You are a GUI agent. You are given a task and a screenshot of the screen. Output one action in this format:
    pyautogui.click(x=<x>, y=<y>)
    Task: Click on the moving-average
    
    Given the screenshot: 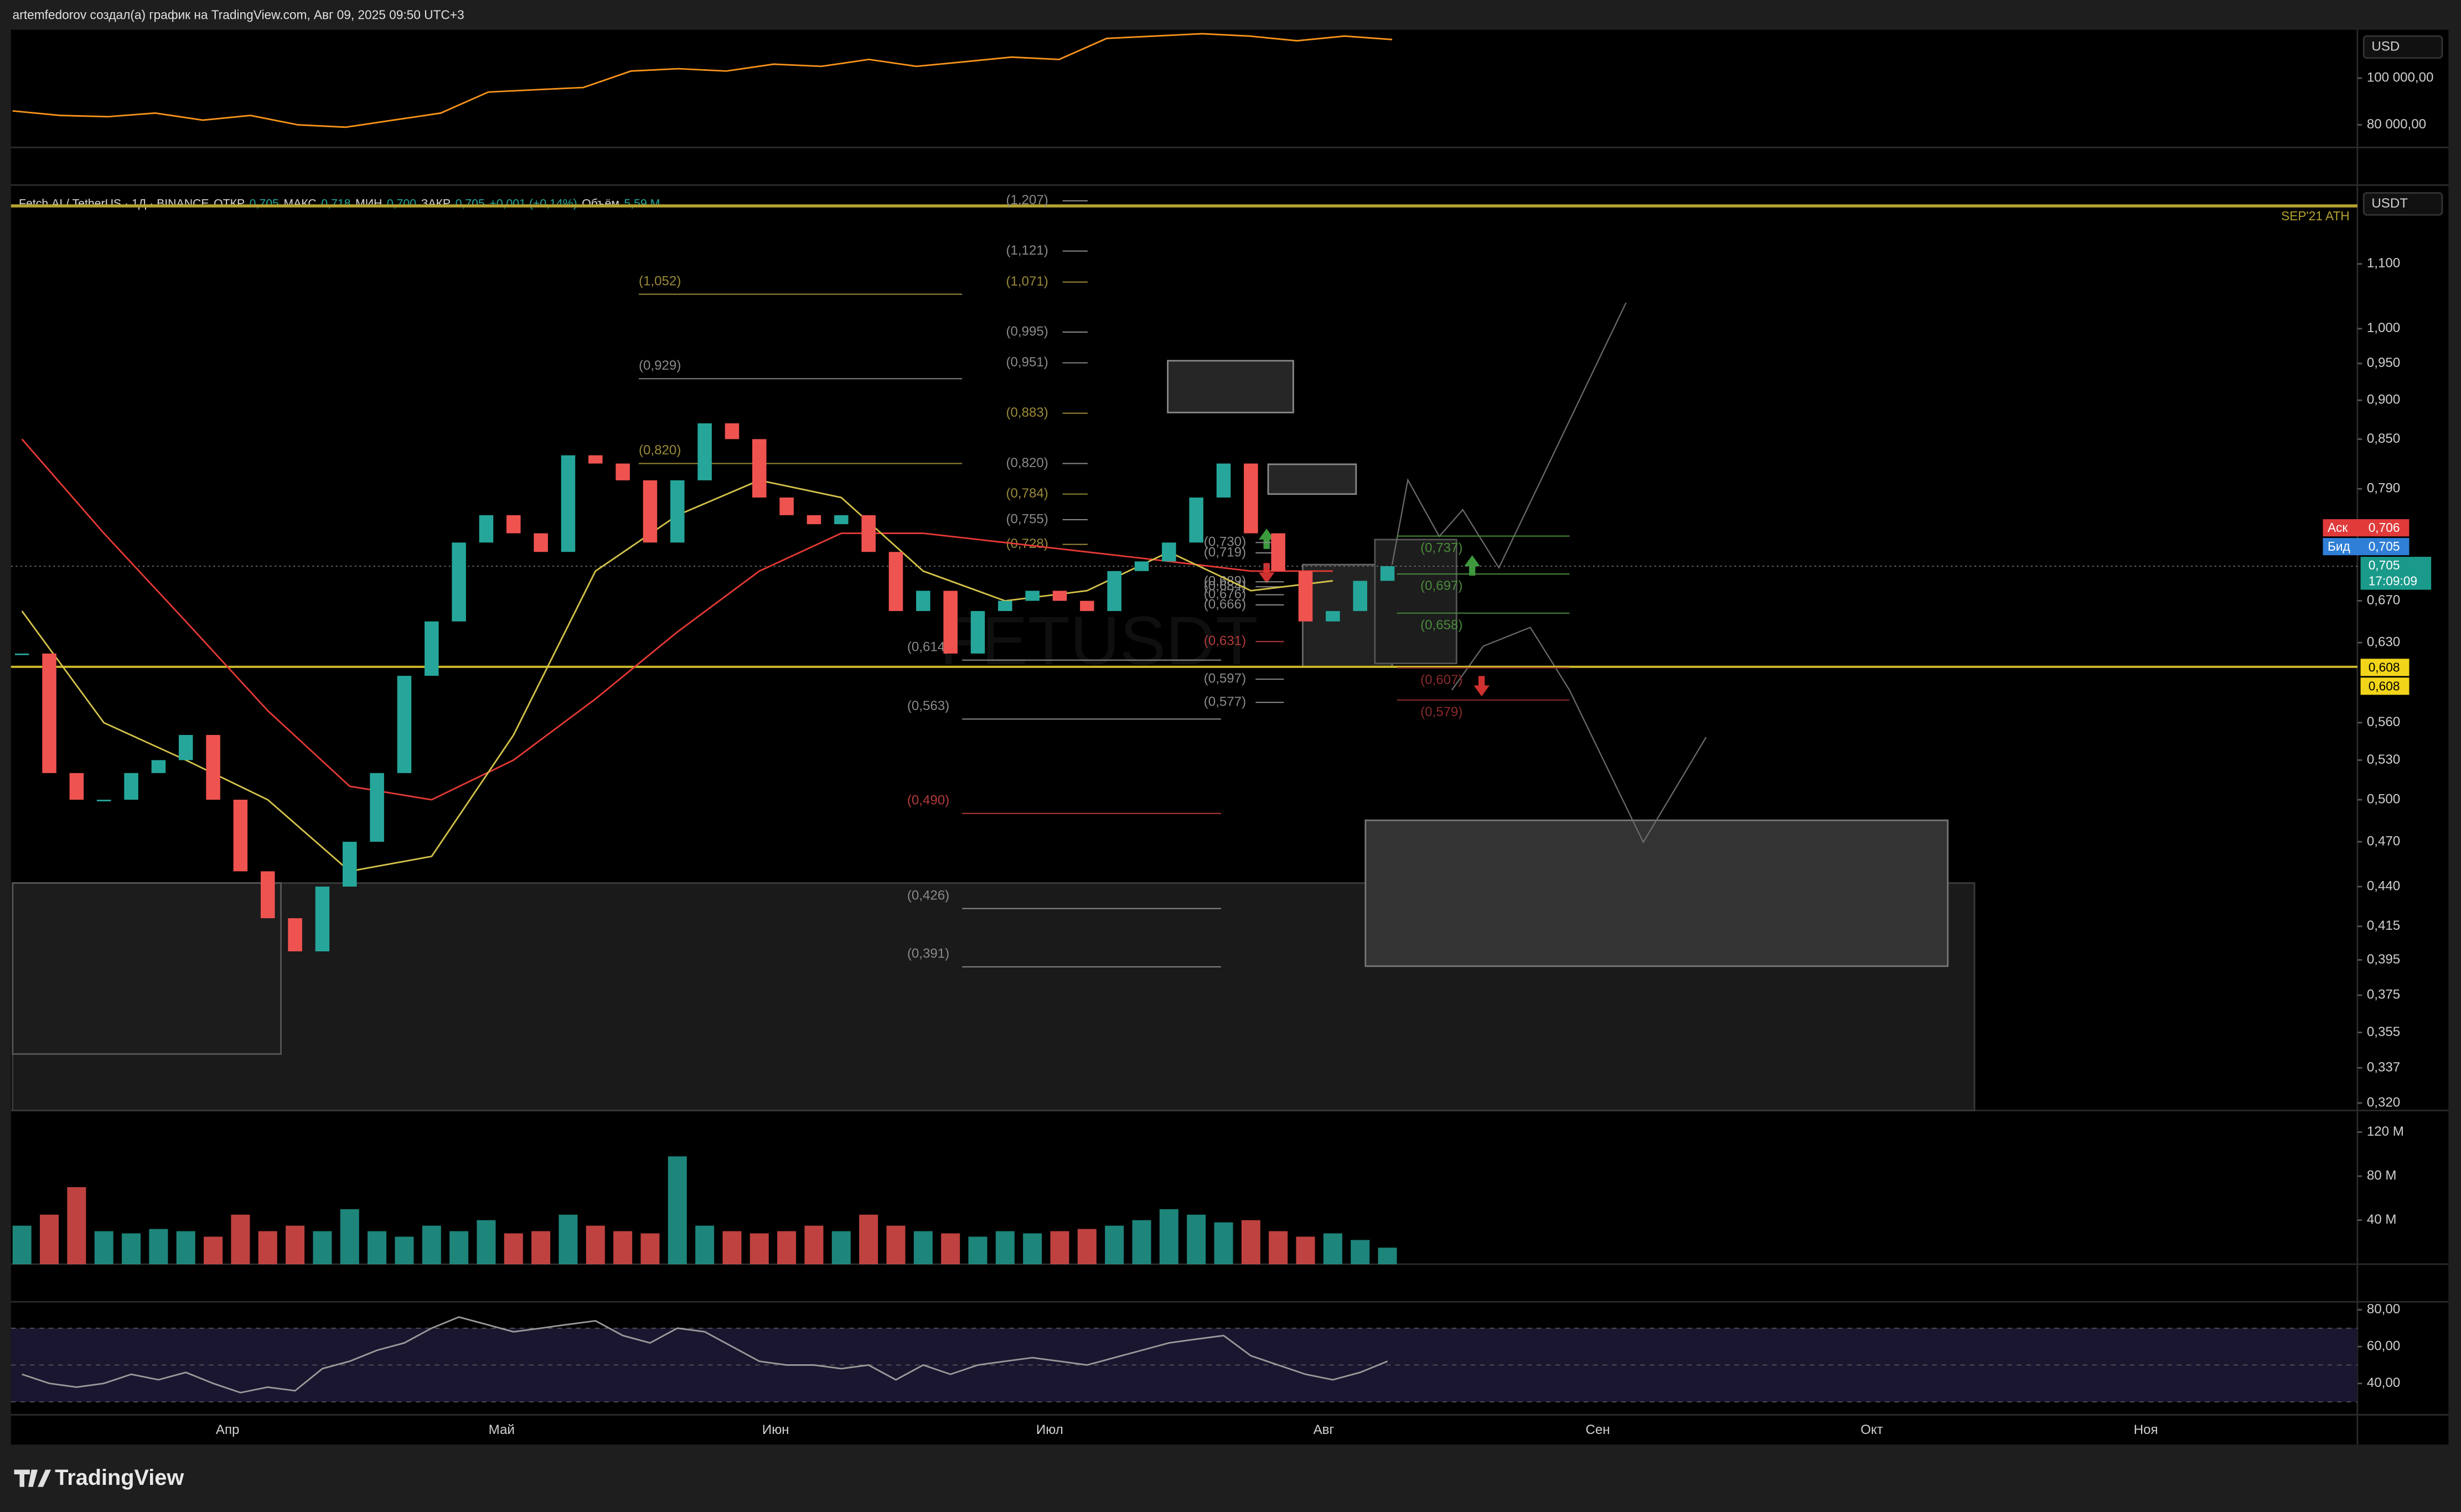 What is the action you would take?
    pyautogui.click(x=677, y=619)
    